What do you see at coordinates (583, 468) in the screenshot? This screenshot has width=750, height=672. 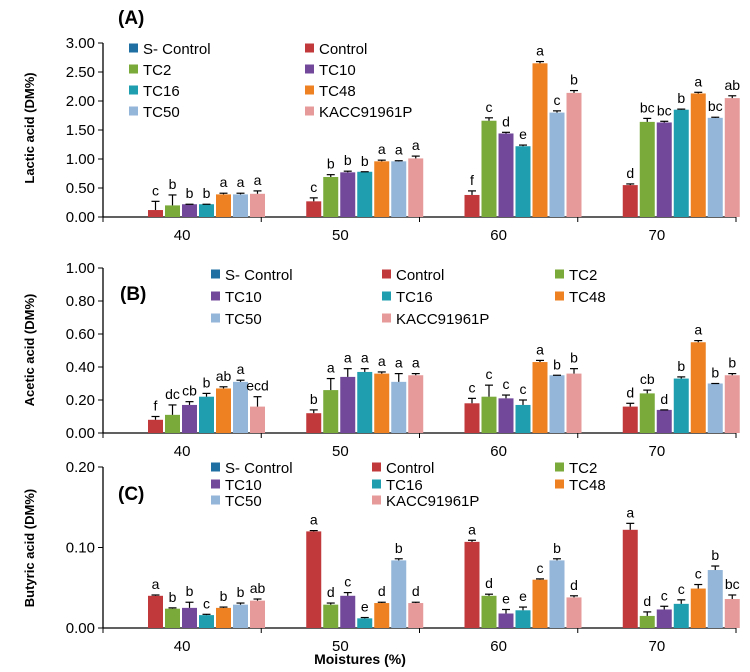 I see `legend-label: TC2` at bounding box center [583, 468].